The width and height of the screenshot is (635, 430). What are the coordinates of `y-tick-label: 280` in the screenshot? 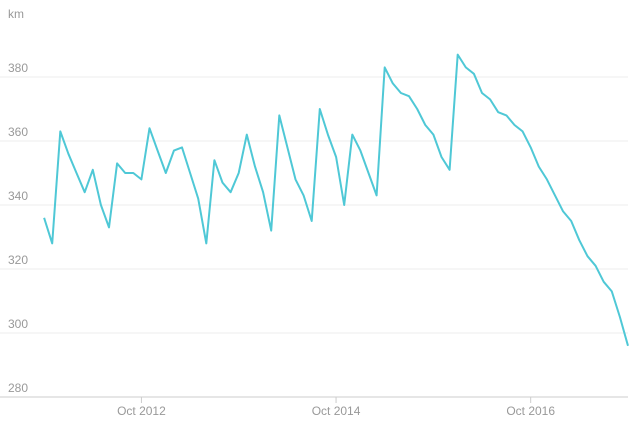 It's located at (18, 388).